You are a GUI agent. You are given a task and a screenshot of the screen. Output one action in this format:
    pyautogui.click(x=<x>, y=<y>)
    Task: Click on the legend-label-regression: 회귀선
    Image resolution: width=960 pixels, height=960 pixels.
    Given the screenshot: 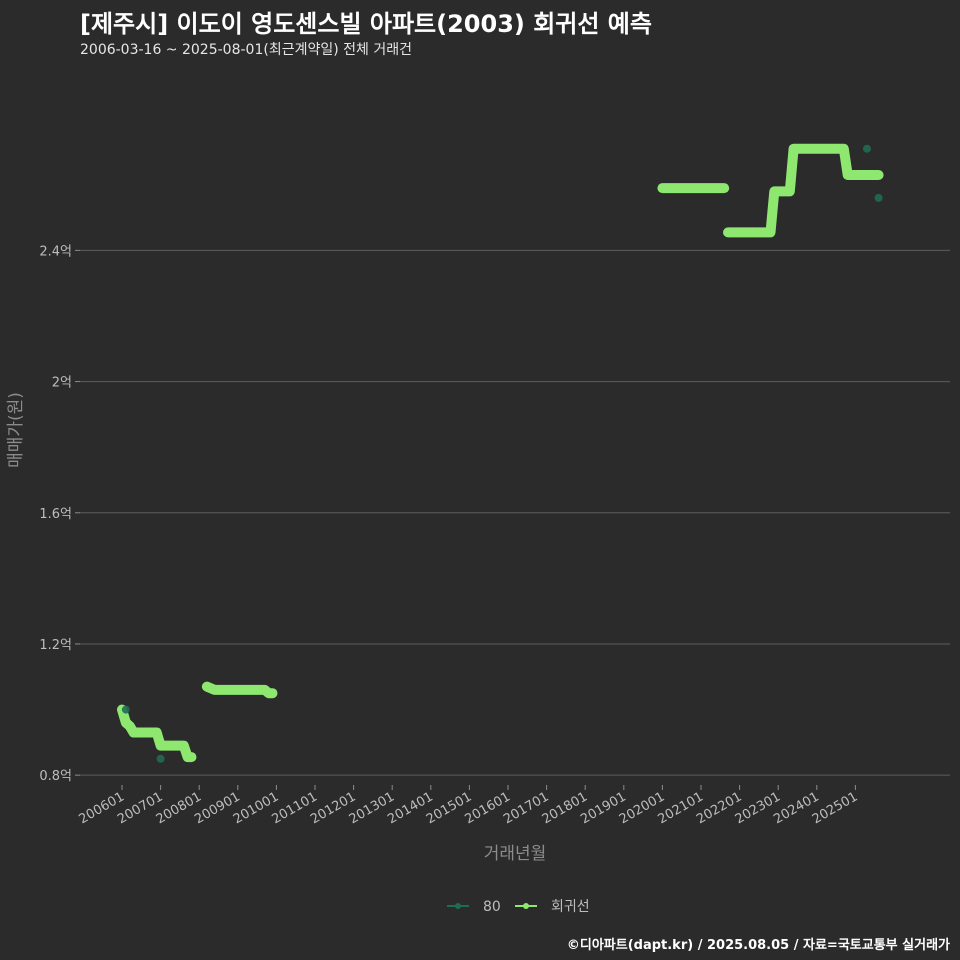 What is the action you would take?
    pyautogui.click(x=570, y=907)
    